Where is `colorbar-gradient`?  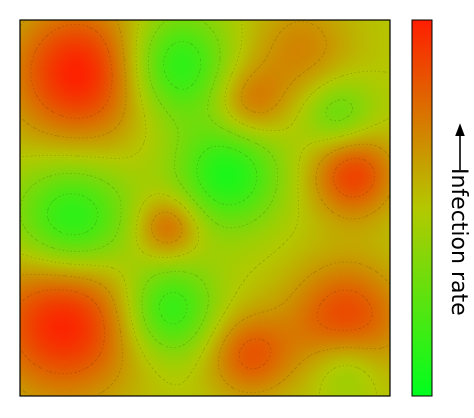
colorbar-gradient is located at coordinates (422, 208).